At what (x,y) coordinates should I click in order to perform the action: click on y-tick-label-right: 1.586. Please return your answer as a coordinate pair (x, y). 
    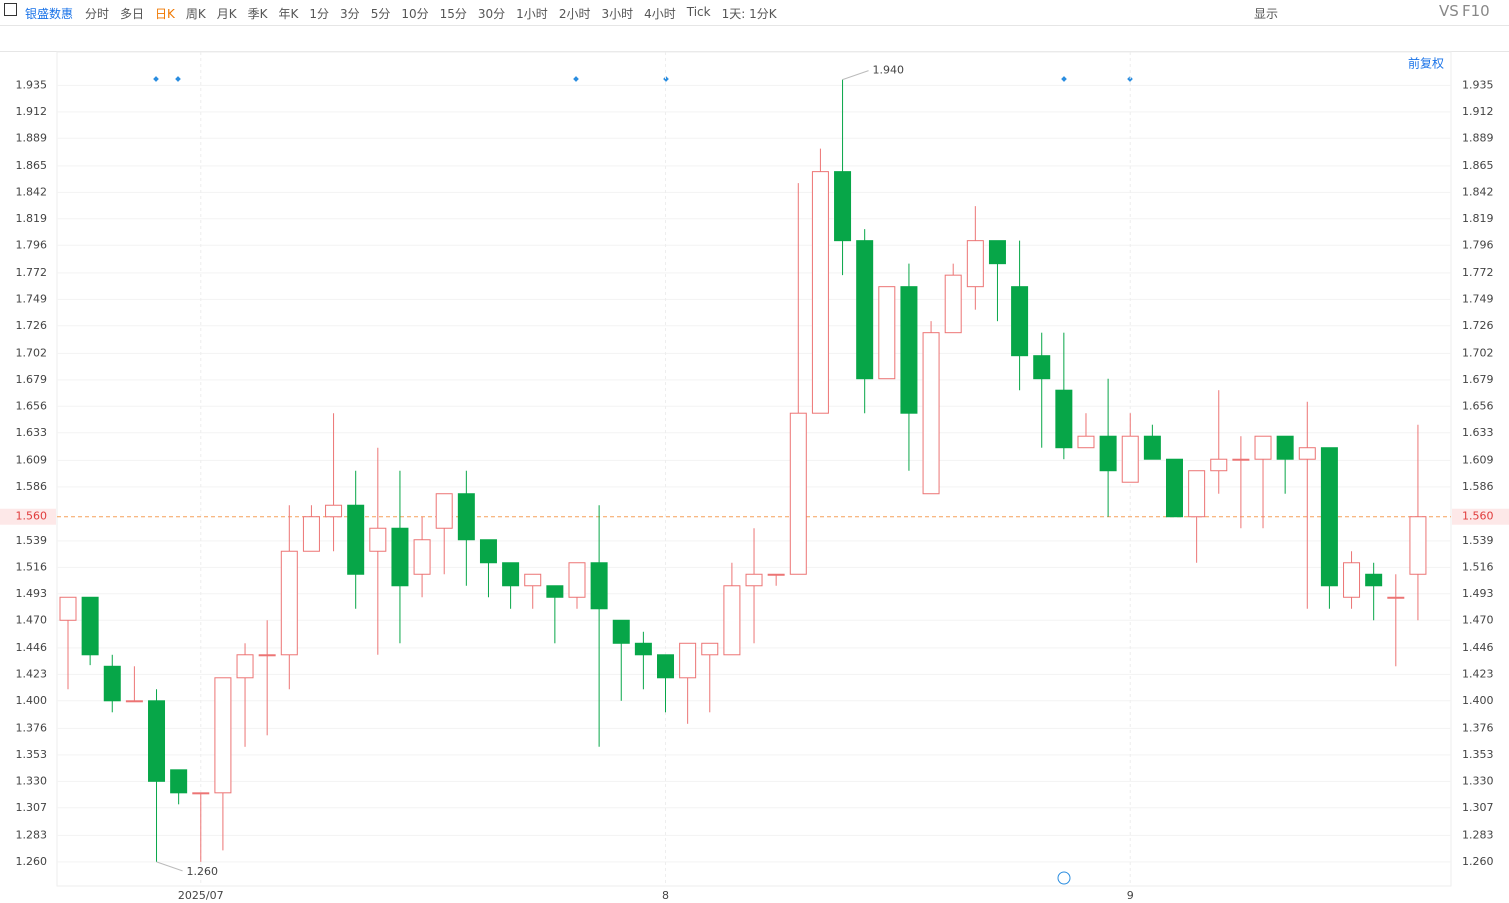
    Looking at the image, I should click on (1478, 486).